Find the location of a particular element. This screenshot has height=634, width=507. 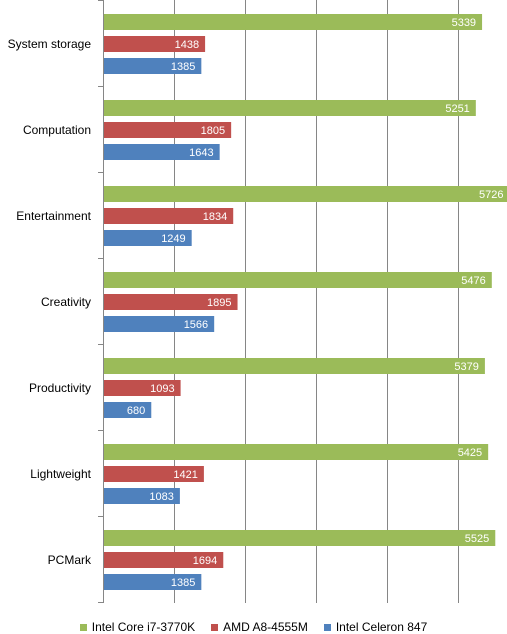

data-label: 5339 is located at coordinates (464, 23).